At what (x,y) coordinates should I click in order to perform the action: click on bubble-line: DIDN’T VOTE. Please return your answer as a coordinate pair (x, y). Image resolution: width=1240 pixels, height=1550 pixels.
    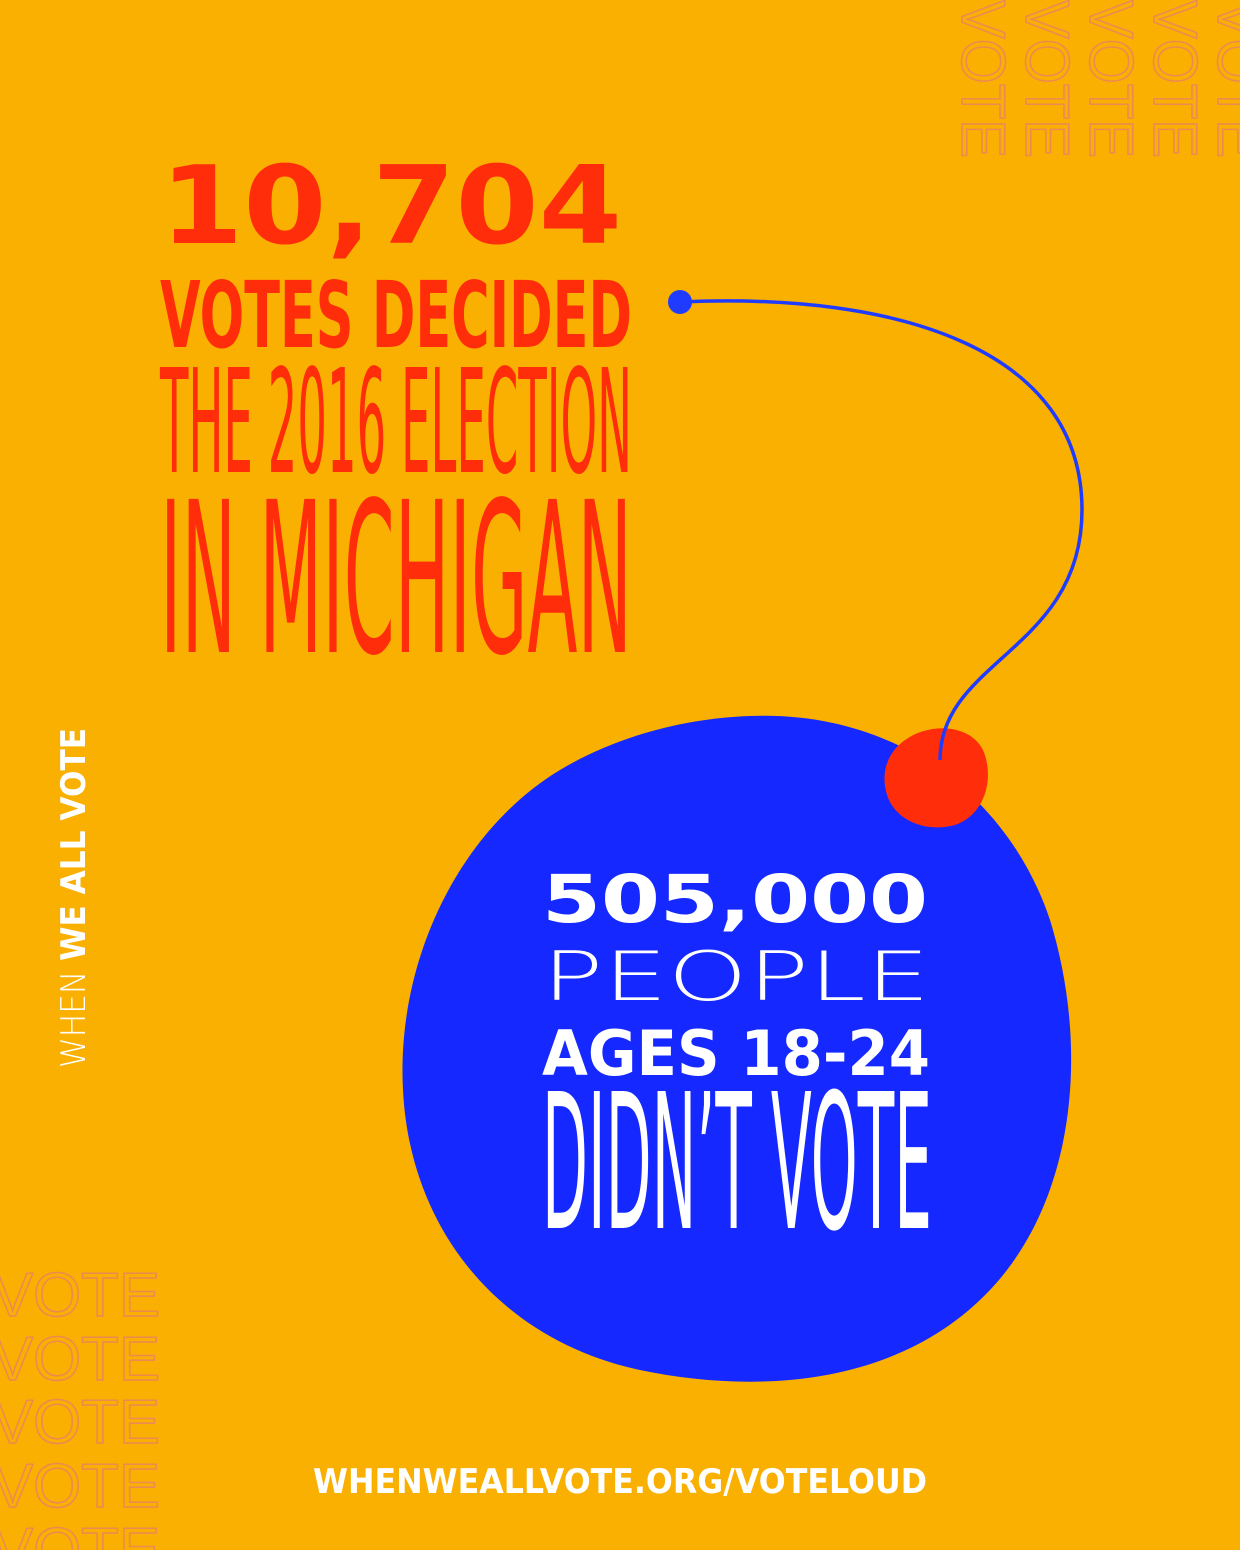
    Looking at the image, I should click on (737, 1163).